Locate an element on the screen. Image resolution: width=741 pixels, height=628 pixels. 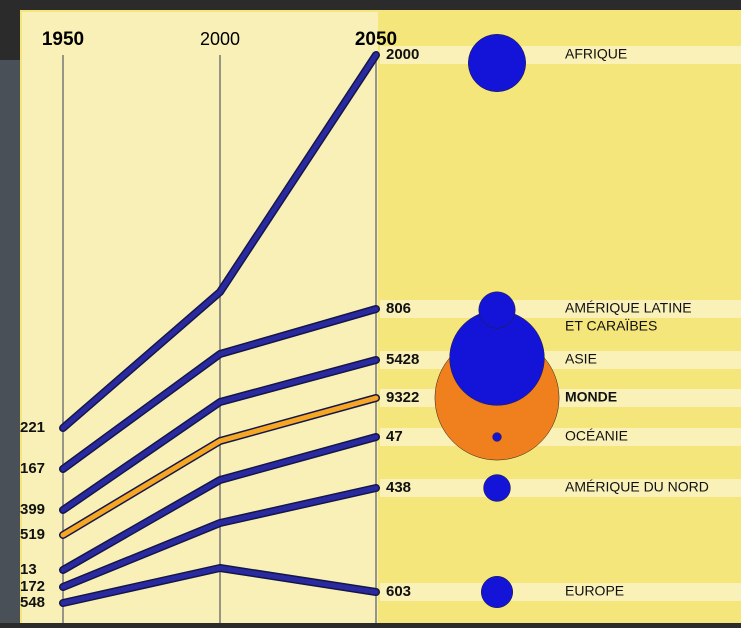
column-label: 2000 is located at coordinates (220, 39).